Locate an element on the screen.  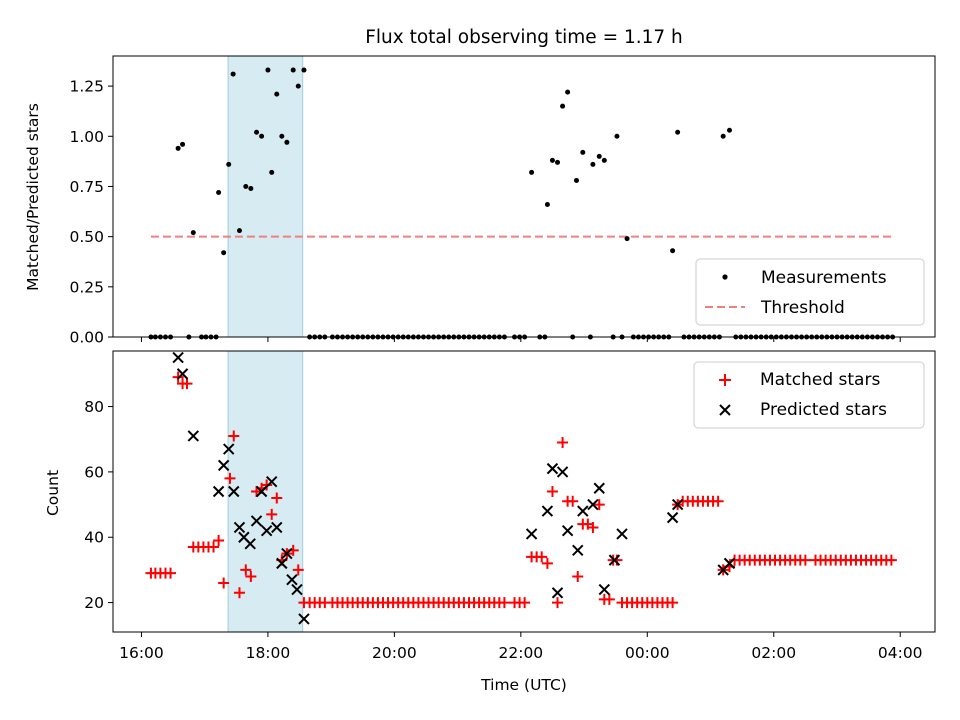
top-legend: Measurements Threshold is located at coordinates (810, 292).